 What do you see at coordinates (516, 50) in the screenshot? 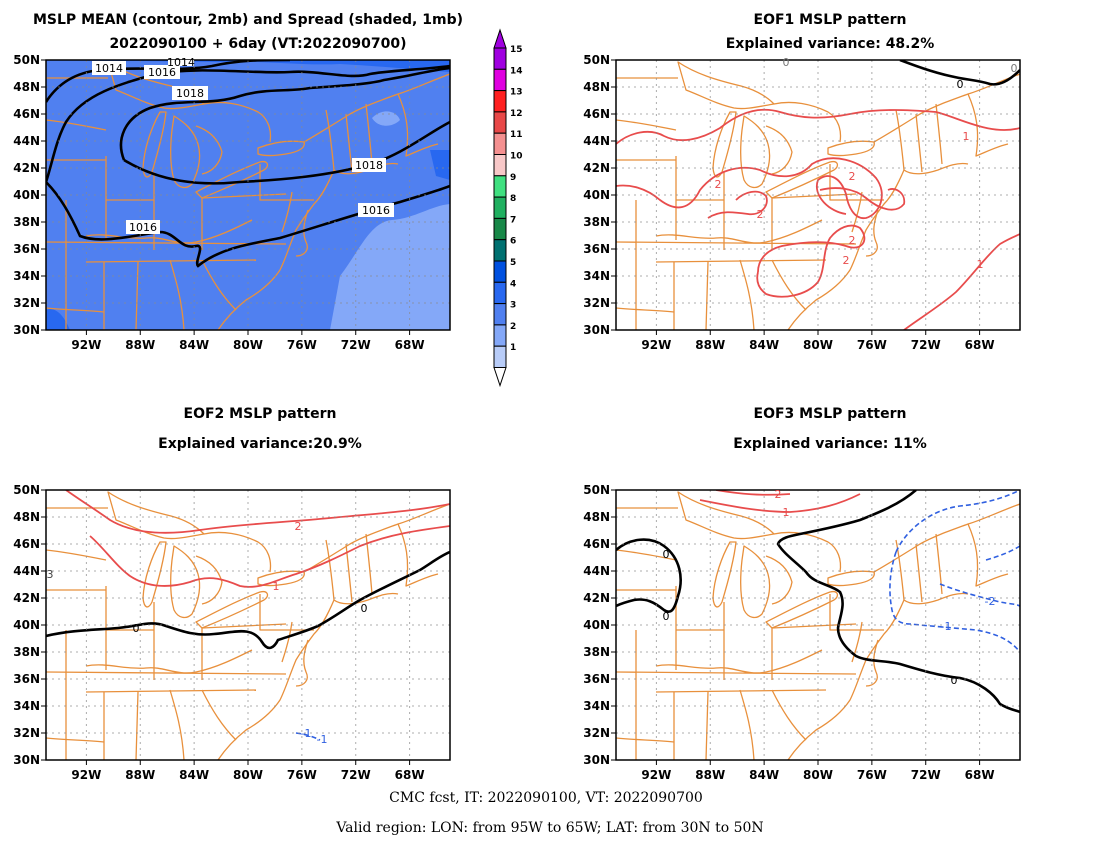
I see `colorbar-label: 15` at bounding box center [516, 50].